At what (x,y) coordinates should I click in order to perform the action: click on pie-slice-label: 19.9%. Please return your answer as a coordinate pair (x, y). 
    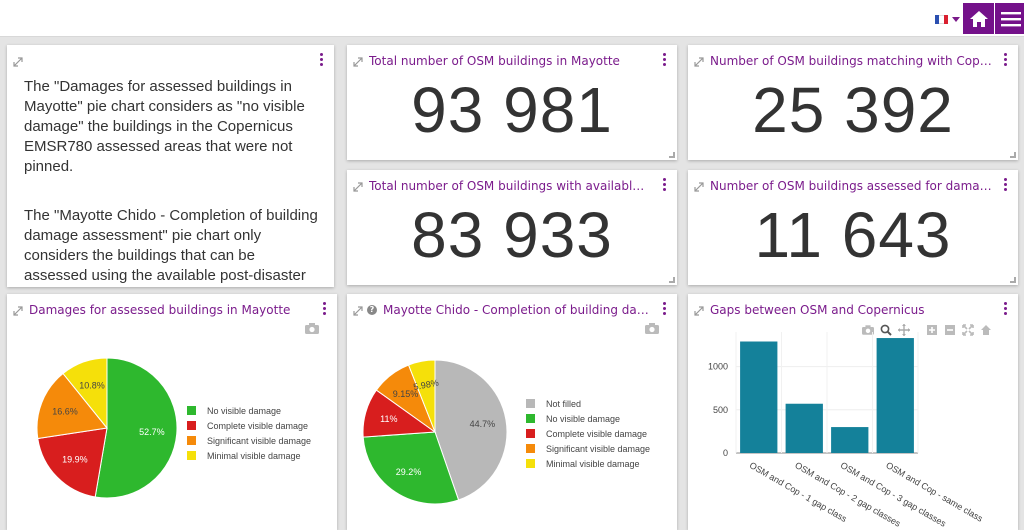
    Looking at the image, I should click on (75, 460).